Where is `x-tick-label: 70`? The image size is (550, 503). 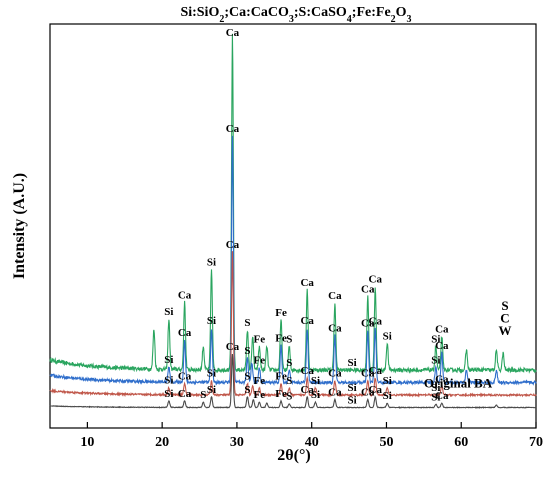 x-tick-label: 70 is located at coordinates (536, 442).